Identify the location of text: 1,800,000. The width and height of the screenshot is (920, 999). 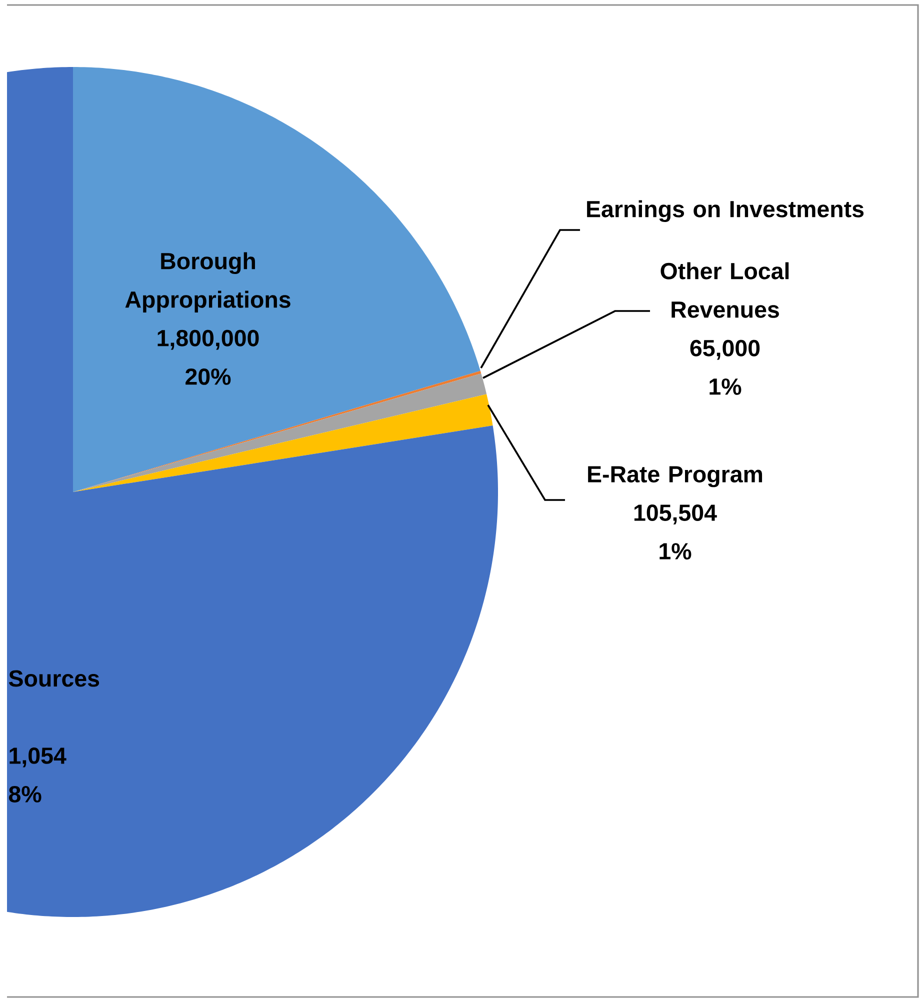
(208, 340).